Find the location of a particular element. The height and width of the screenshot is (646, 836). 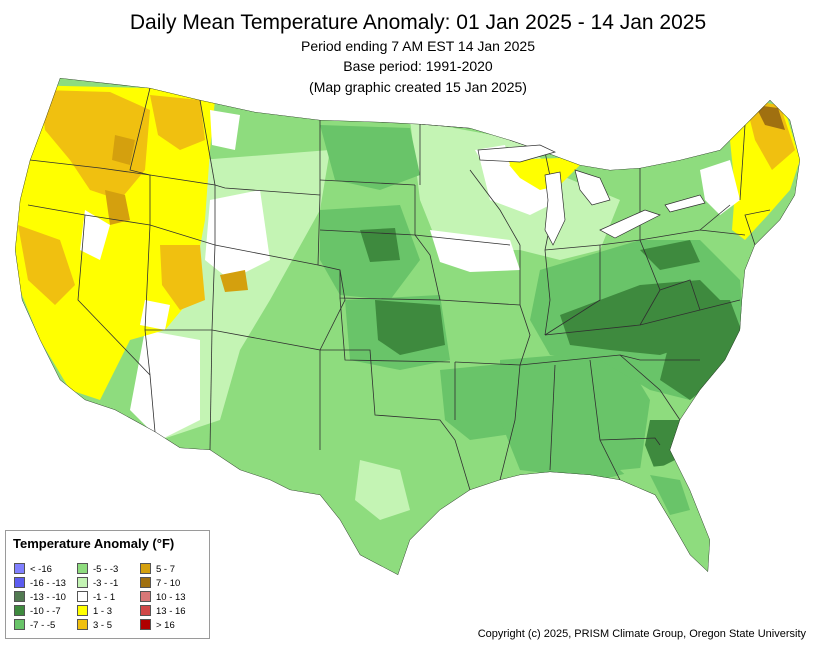

period-ending-line: Period ending 7 AM EST 14 Jan 2025 is located at coordinates (417, 46).